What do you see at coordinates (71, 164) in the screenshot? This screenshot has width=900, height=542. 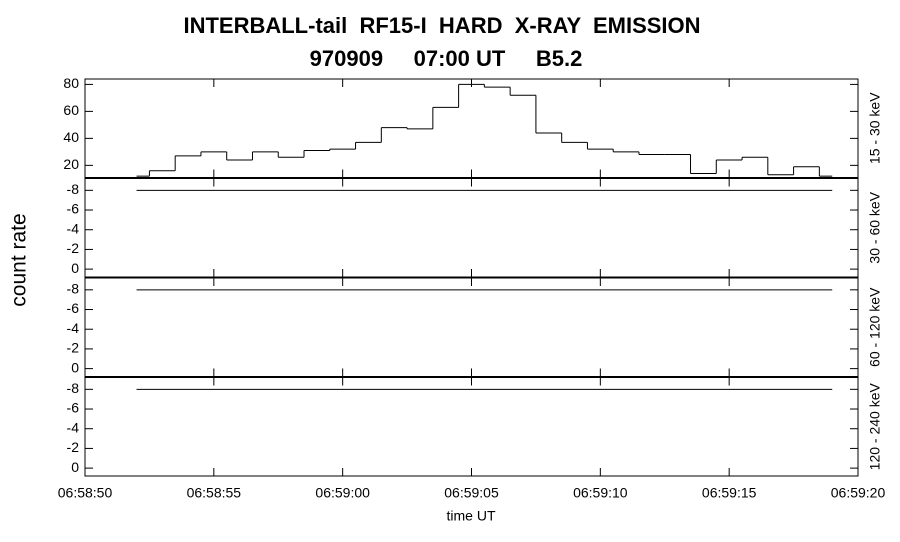 I see `y-tick-label: 20` at bounding box center [71, 164].